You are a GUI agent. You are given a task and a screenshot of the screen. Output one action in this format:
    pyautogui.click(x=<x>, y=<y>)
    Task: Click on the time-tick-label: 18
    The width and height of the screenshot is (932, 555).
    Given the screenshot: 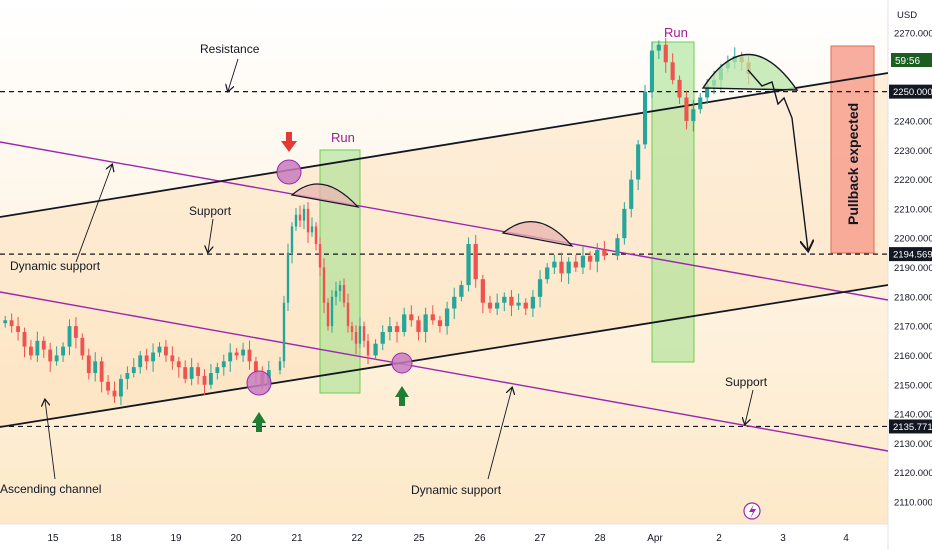 What is the action you would take?
    pyautogui.click(x=116, y=538)
    